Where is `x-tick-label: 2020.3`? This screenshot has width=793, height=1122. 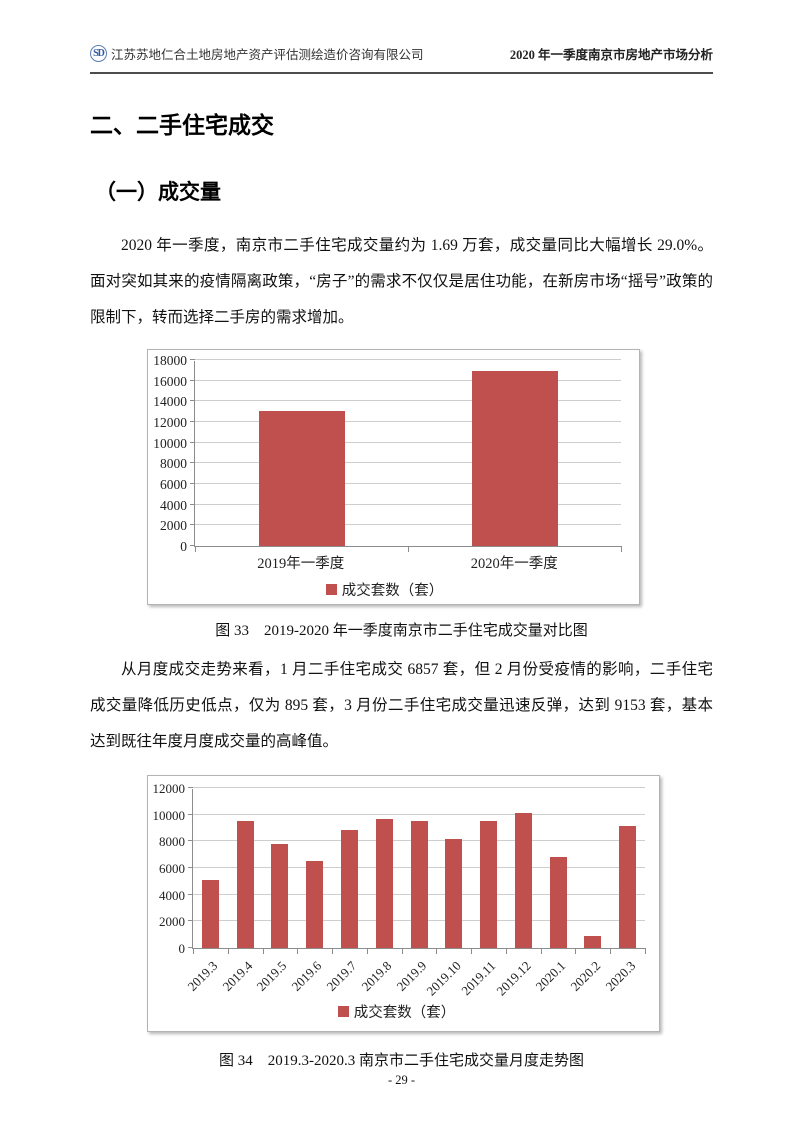 x-tick-label: 2020.3 is located at coordinates (620, 976).